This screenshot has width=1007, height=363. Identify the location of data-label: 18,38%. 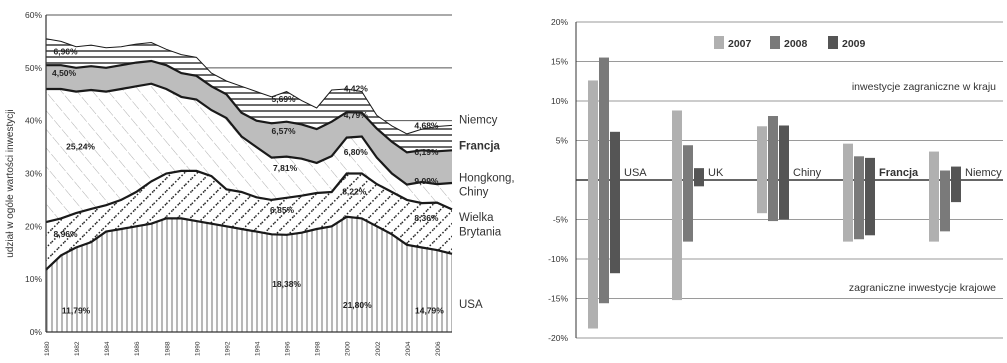
(286, 284).